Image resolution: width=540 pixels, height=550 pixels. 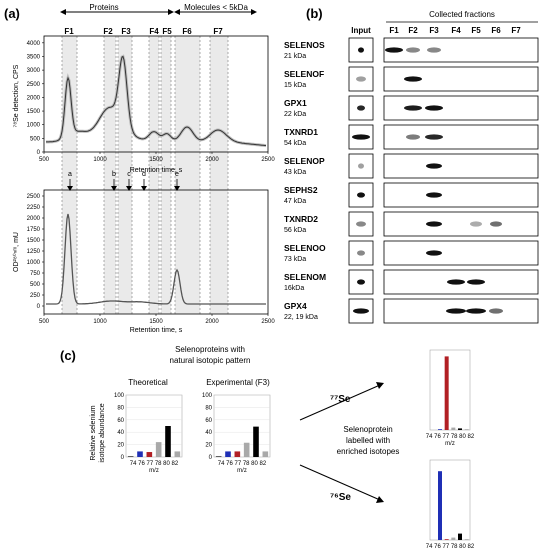 What do you see at coordinates (210, 349) in the screenshot?
I see `natural-title-line1: Selenoproteins with` at bounding box center [210, 349].